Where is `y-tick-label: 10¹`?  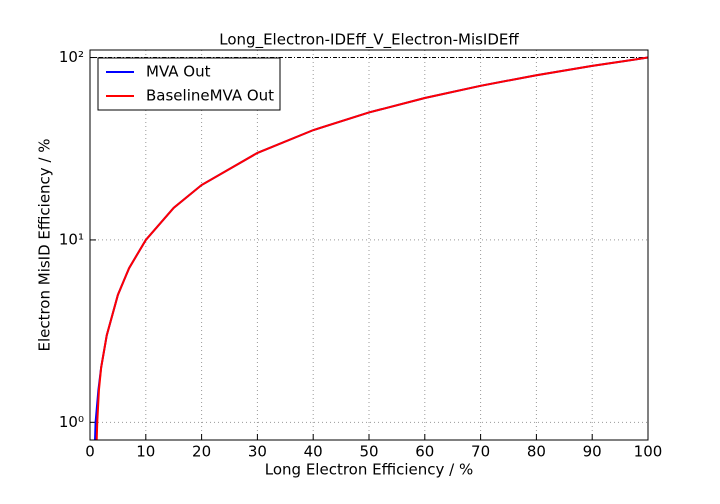
y-tick-label: 10¹ is located at coordinates (71, 239).